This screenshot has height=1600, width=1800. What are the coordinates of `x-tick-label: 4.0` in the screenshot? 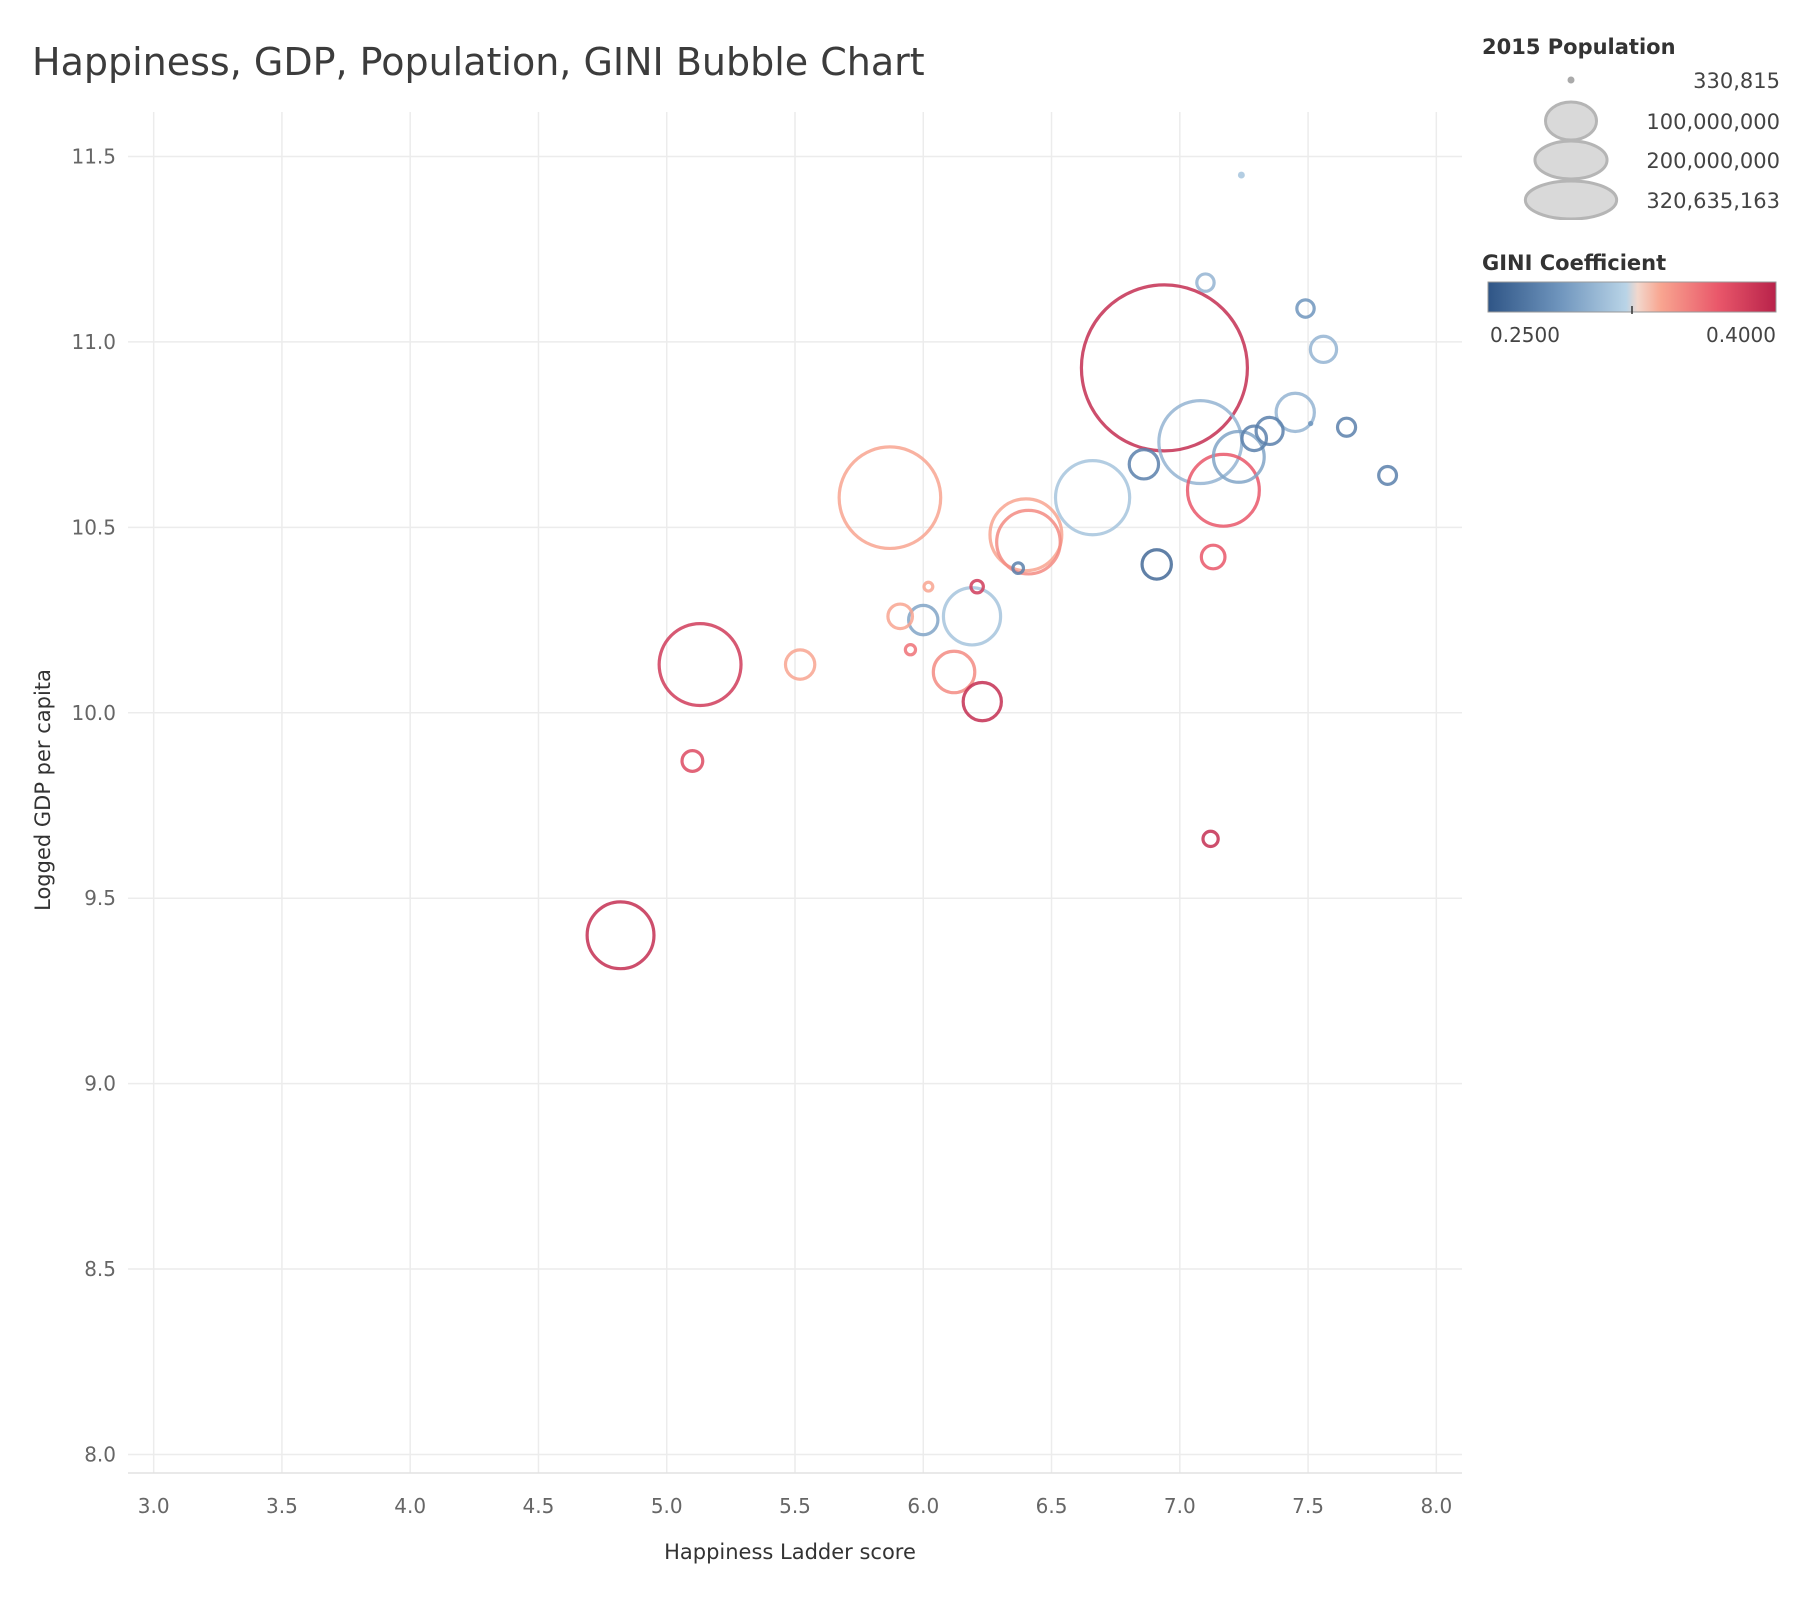 It's located at (410, 1506).